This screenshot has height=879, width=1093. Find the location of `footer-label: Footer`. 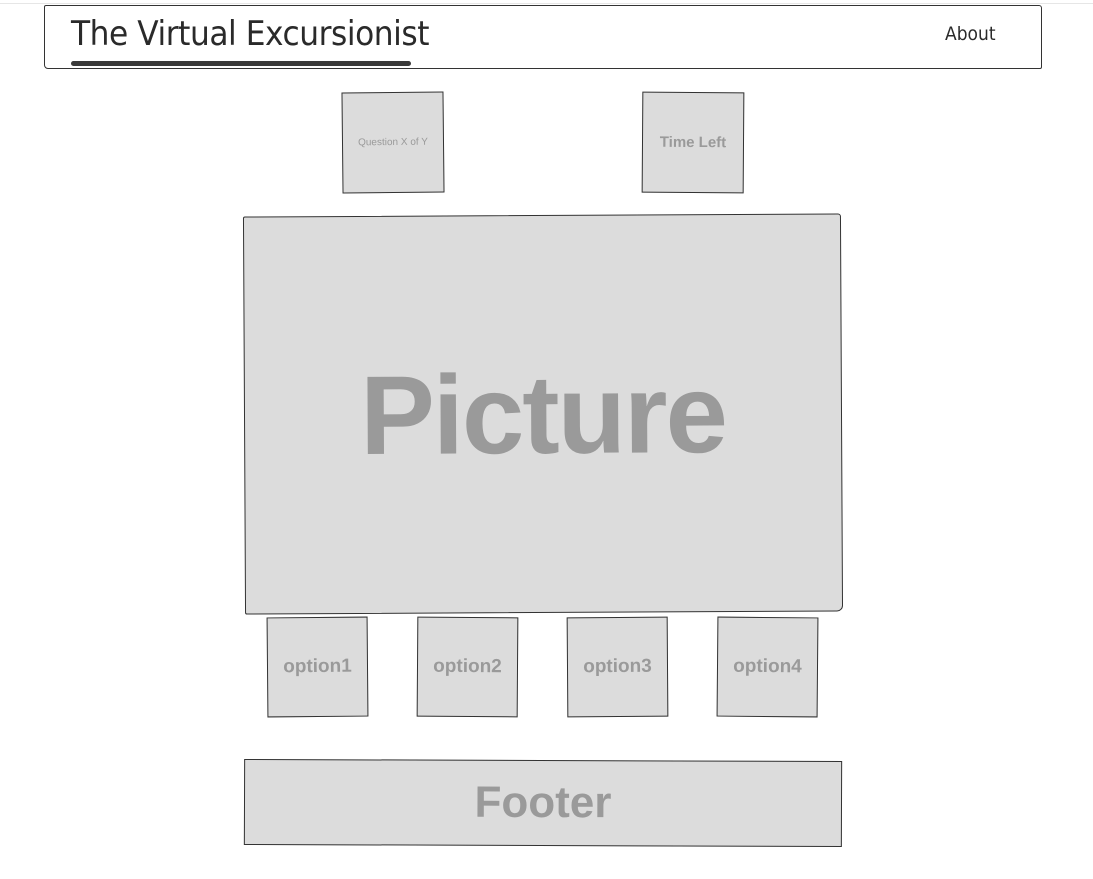

footer-label: Footer is located at coordinates (543, 802).